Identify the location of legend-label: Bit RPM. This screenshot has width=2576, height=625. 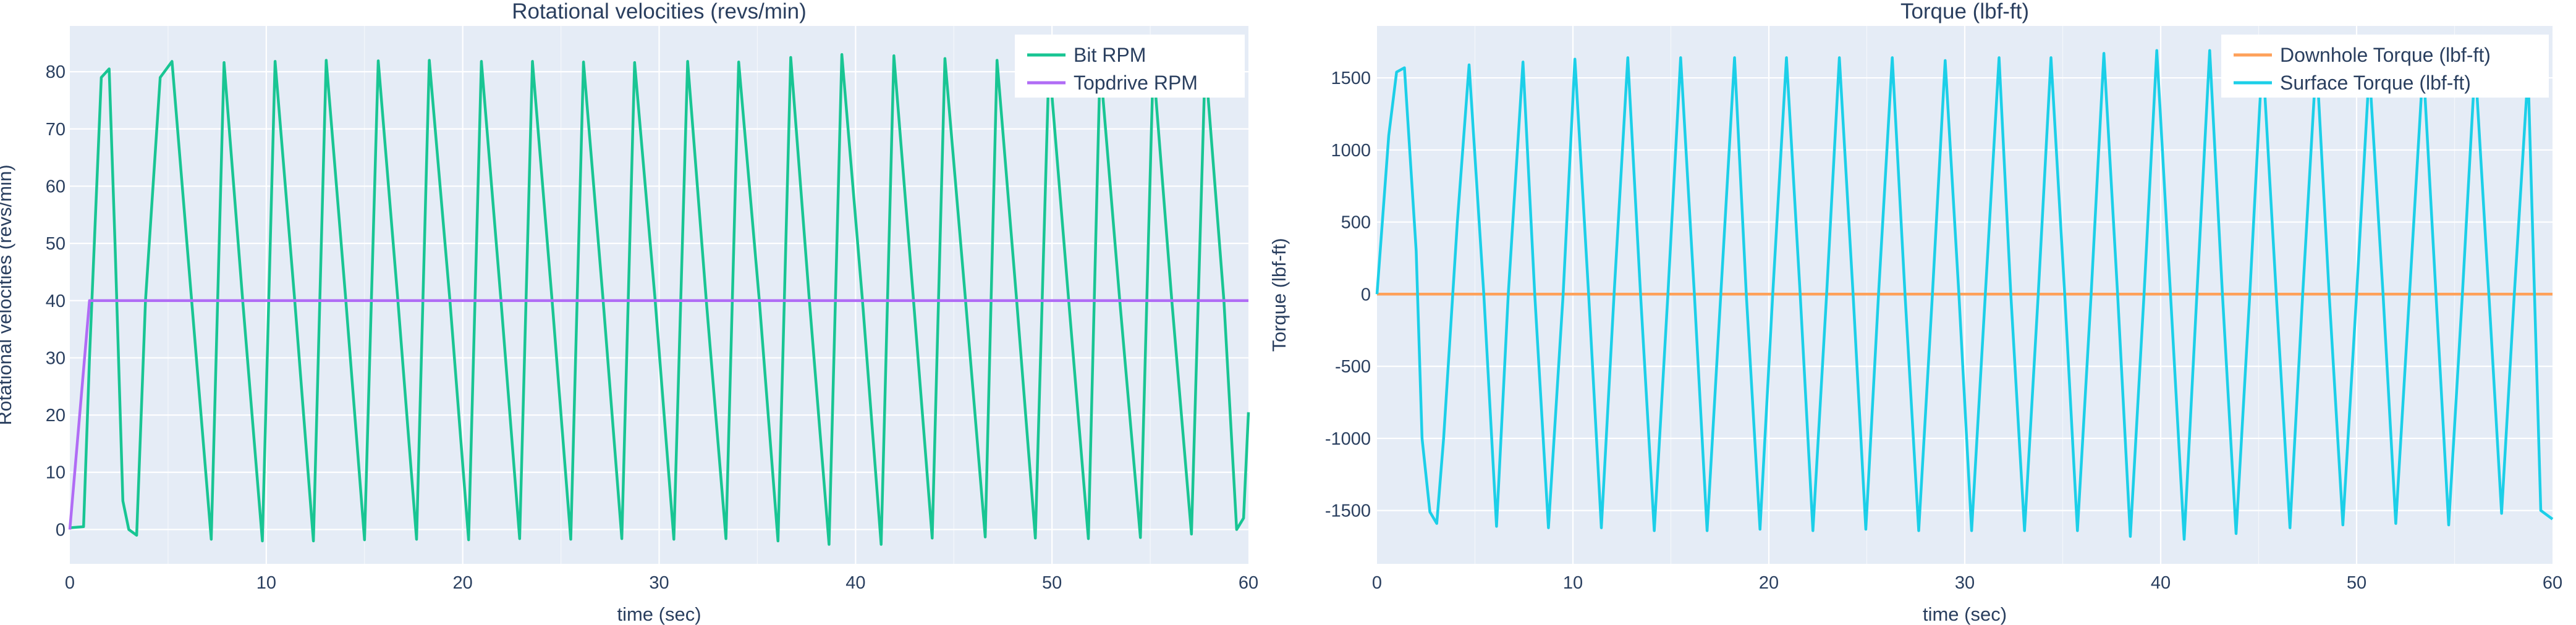
(1110, 55).